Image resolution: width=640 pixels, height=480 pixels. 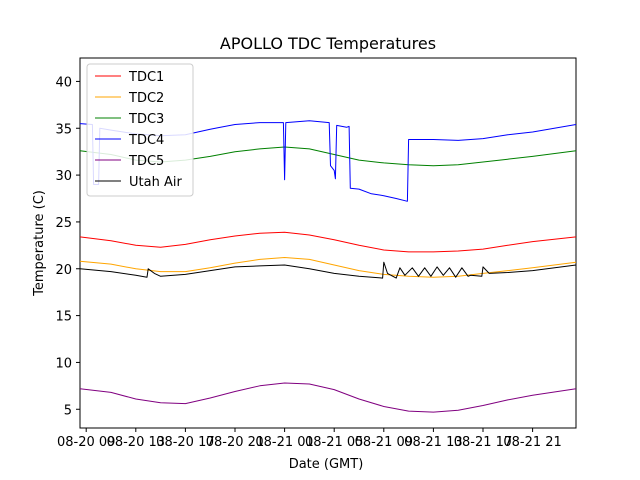 I want to click on y-tick-label: 40, so click(x=63, y=82).